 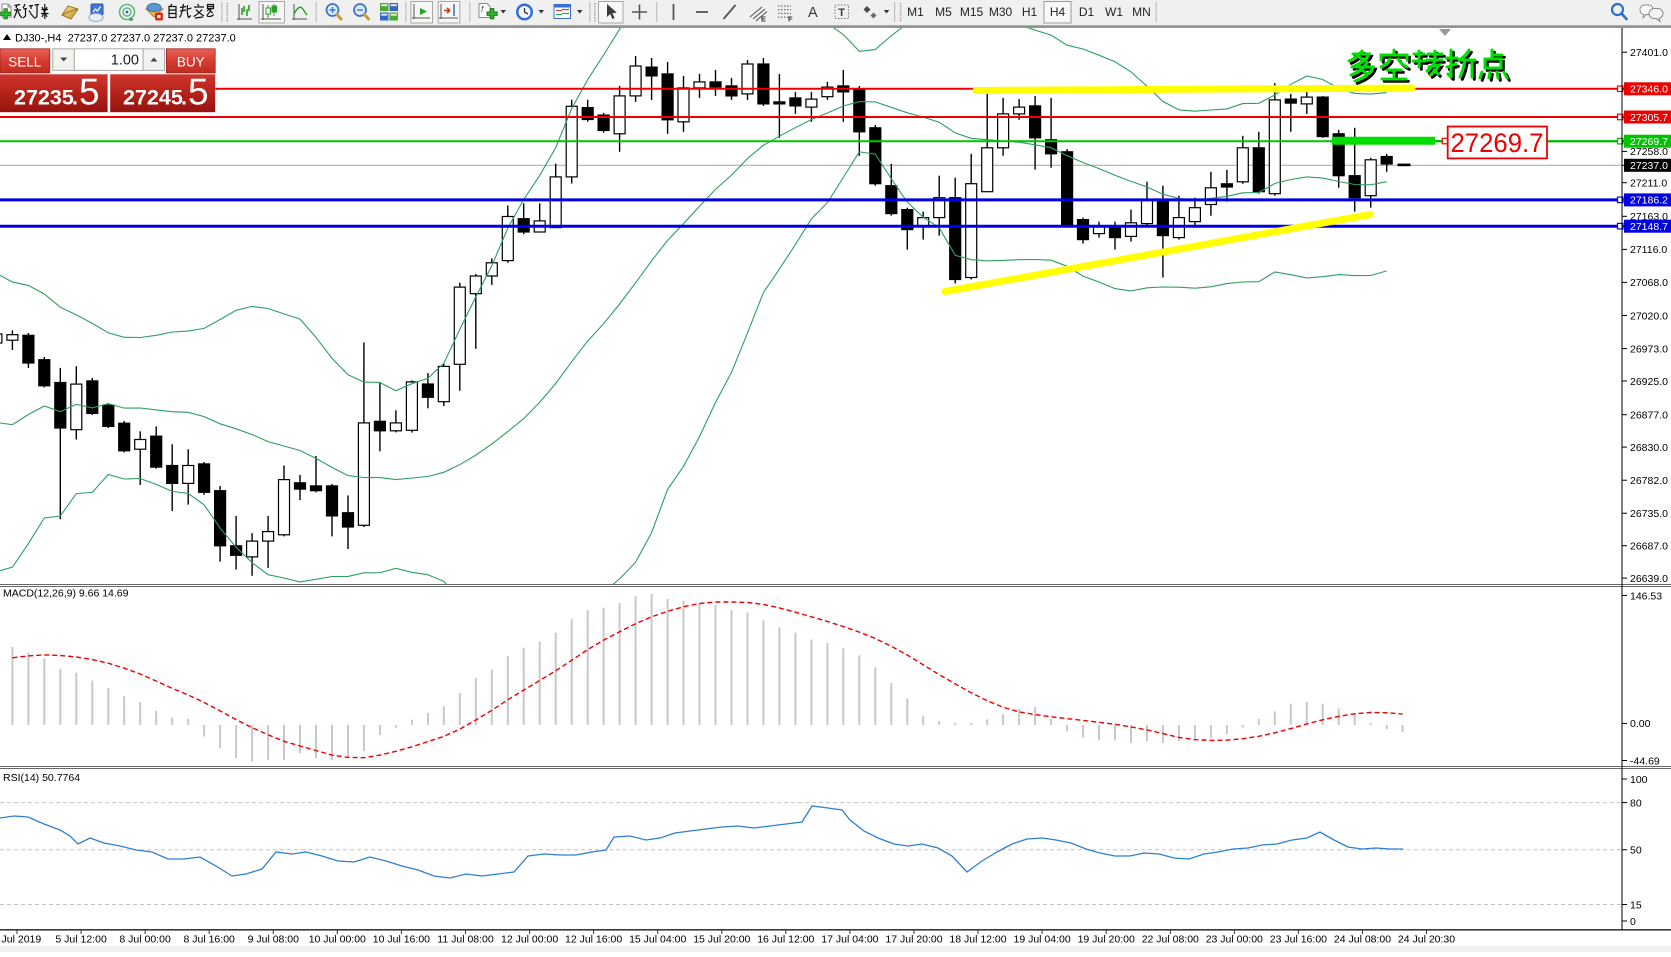 I want to click on svg-text: 5 Jul 12:00, so click(x=81, y=940).